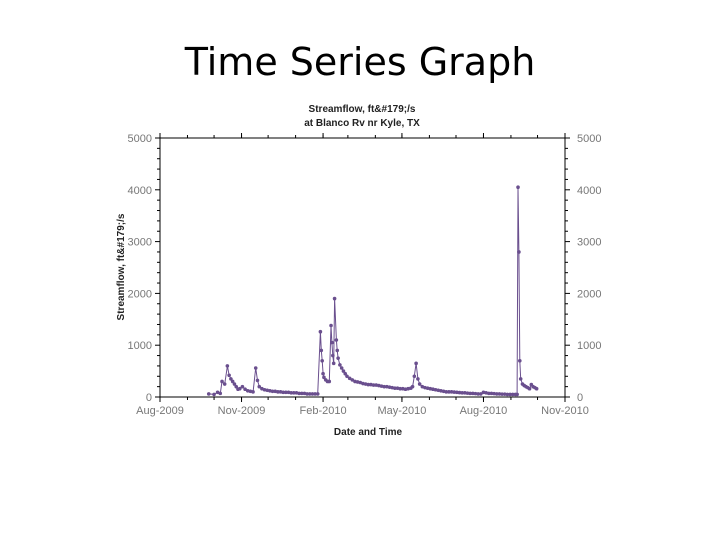 This screenshot has width=720, height=540. What do you see at coordinates (589, 139) in the screenshot?
I see `y-tick-label-right: 5000` at bounding box center [589, 139].